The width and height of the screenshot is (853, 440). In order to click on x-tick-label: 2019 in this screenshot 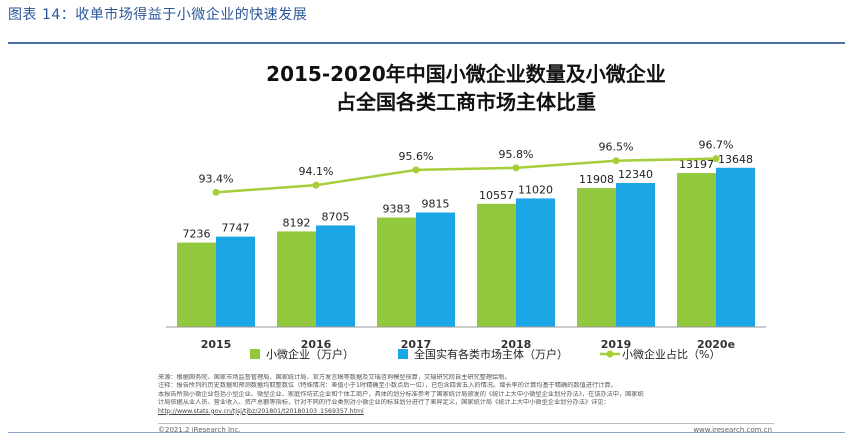, I will do `click(616, 344)`.